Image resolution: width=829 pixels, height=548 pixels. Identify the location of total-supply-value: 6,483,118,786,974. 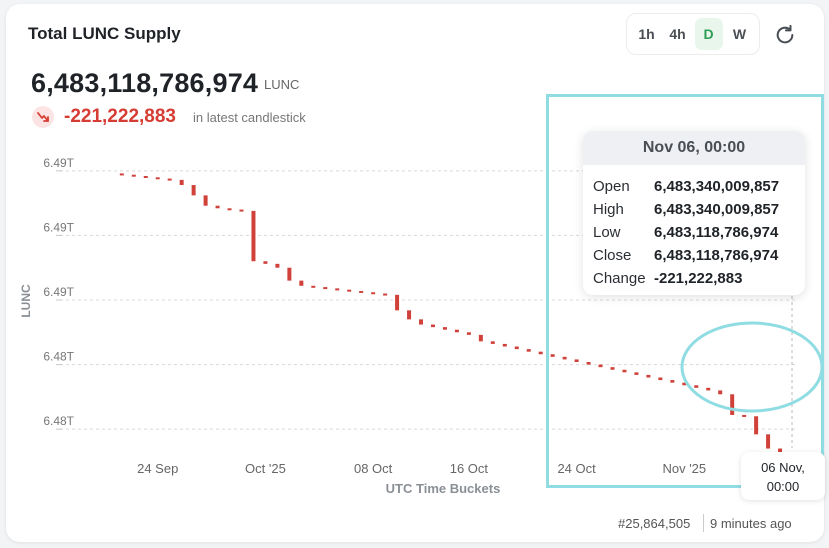
(145, 83).